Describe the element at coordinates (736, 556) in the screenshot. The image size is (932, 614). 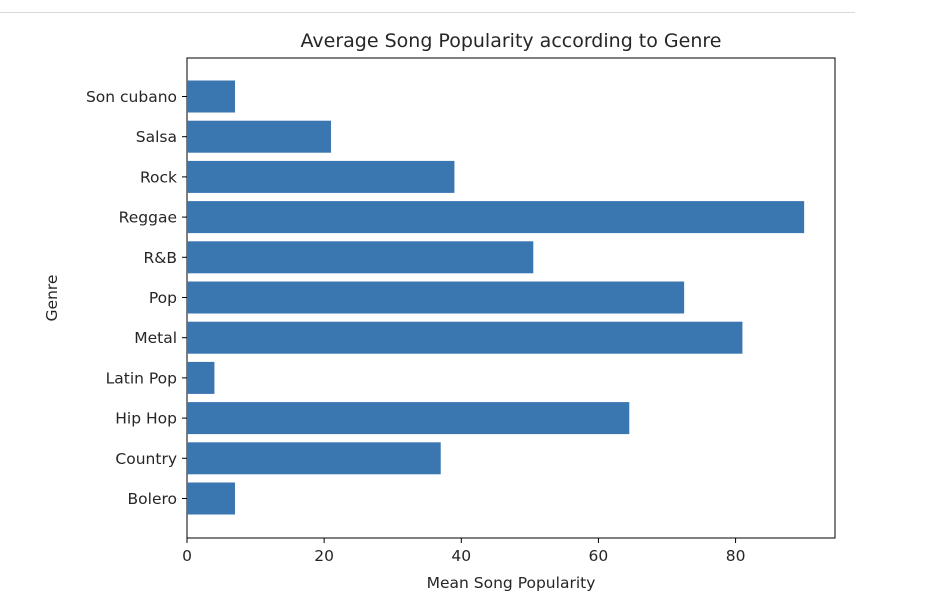
I see `x-tick-label: 80` at that location.